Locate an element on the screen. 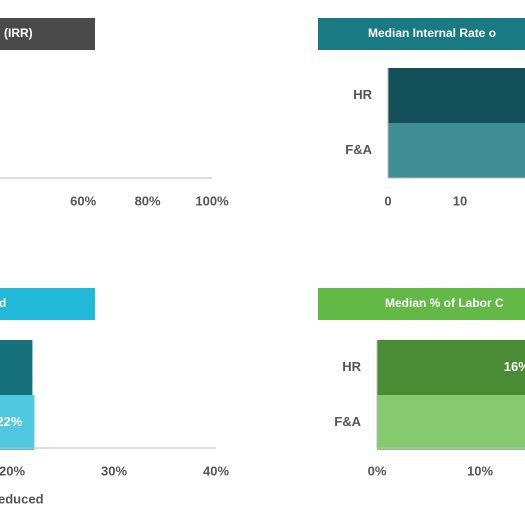 This screenshot has height=525, width=525. x-tick-label: 20% is located at coordinates (12, 470).